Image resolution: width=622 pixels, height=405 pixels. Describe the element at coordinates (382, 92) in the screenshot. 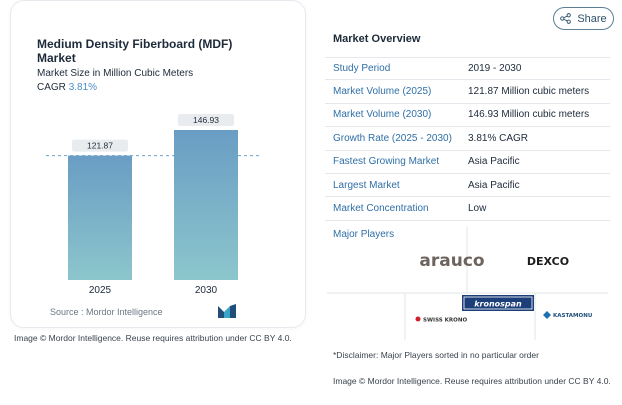

I see `overview-label: Market Volume (2025)` at that location.